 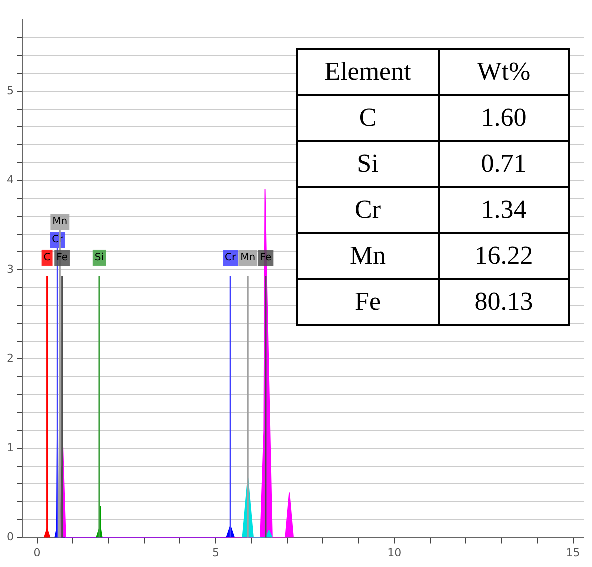 What do you see at coordinates (37, 553) in the screenshot?
I see `x-tick-label: 0` at bounding box center [37, 553].